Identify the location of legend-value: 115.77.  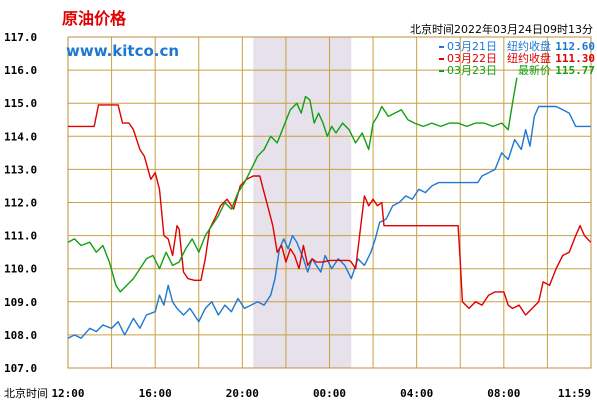
(575, 70).